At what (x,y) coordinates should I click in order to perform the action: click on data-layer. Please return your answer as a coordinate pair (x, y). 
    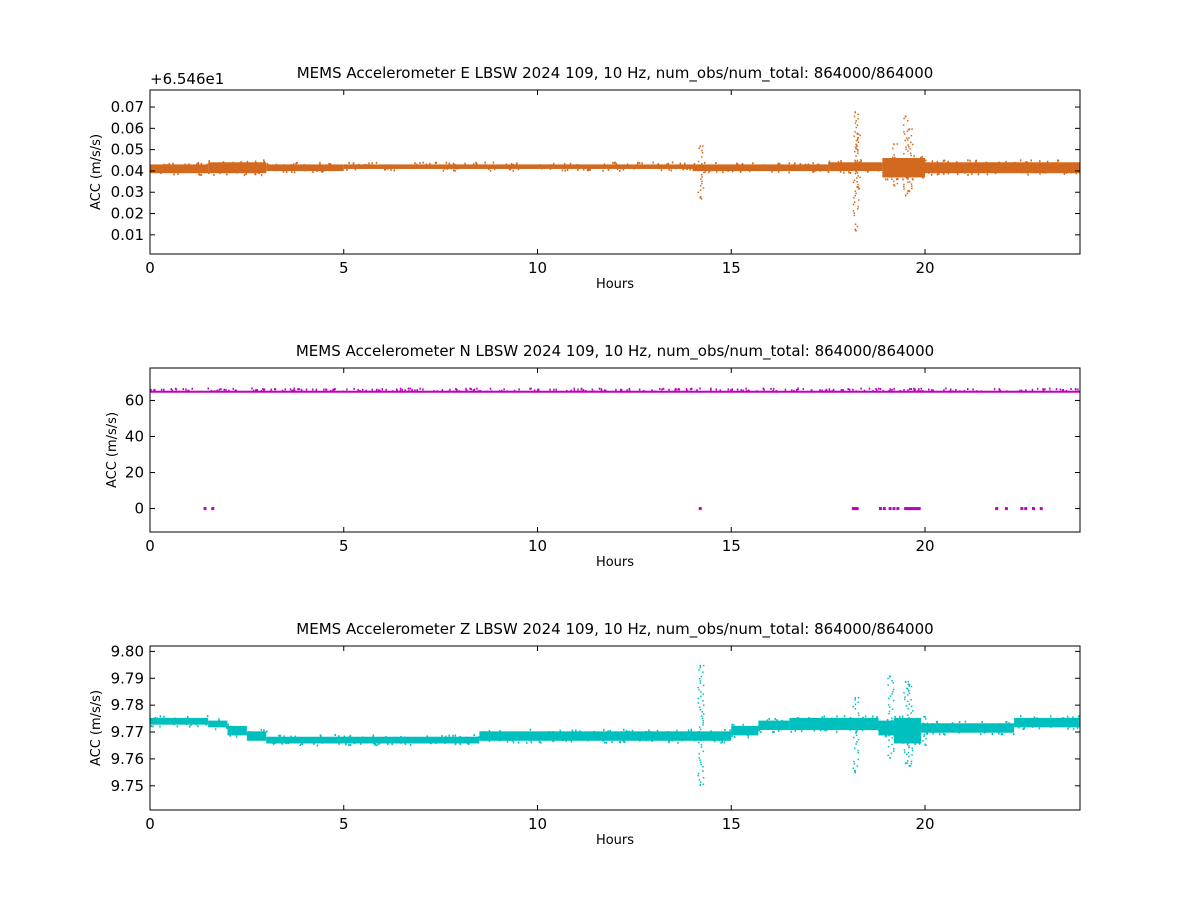
    Looking at the image, I should click on (615, 171).